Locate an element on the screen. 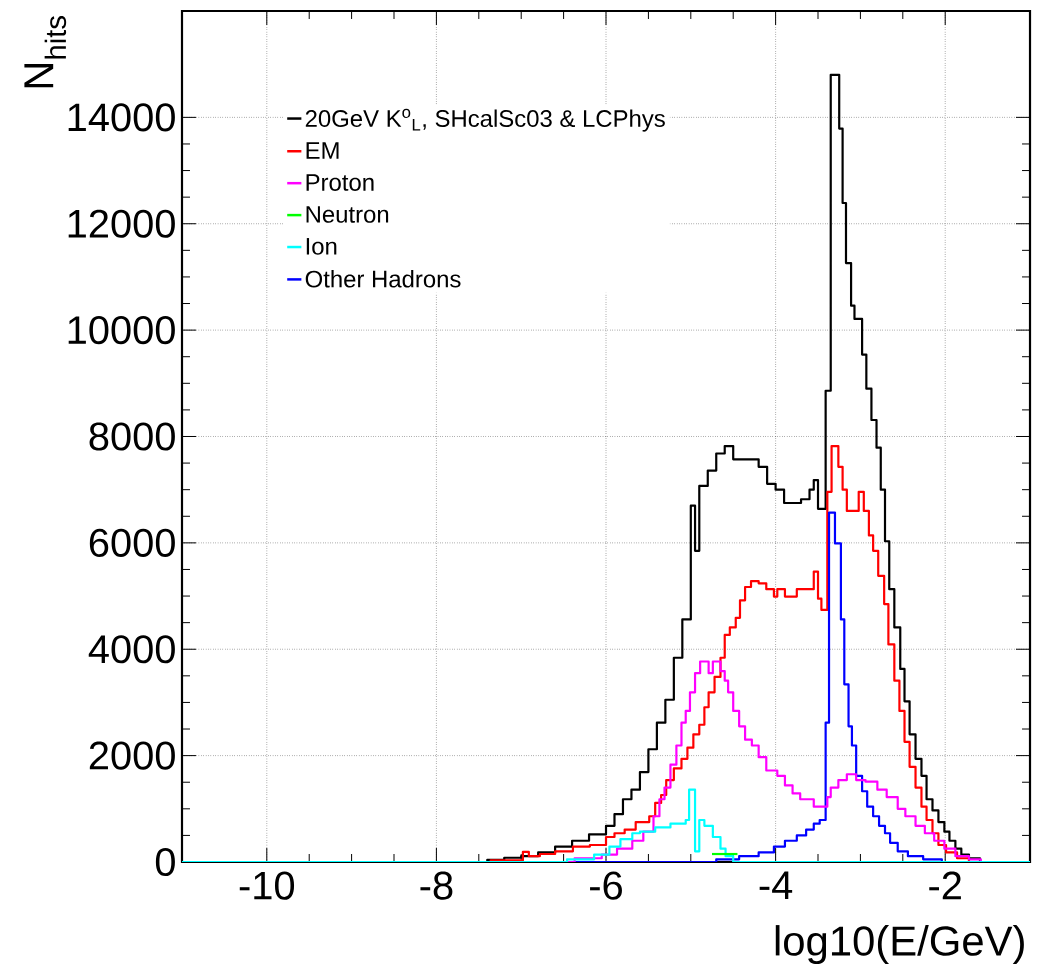 Image resolution: width=1039 pixels, height=972 pixels. y-tick-label: 10000 is located at coordinates (121, 330).